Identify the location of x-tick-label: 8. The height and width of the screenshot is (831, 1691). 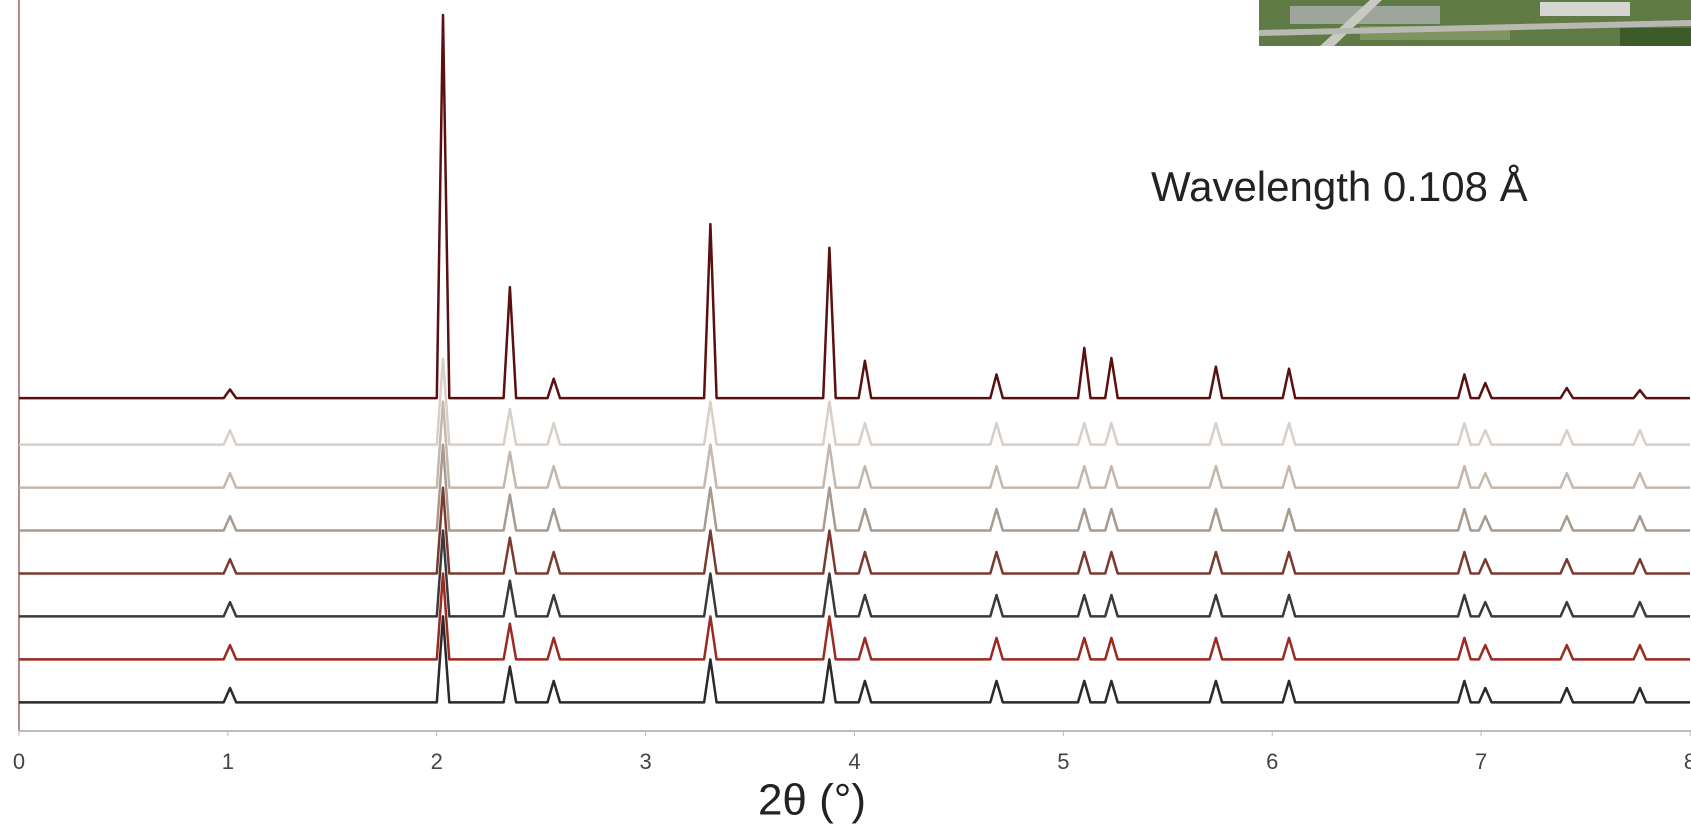
(1687, 761).